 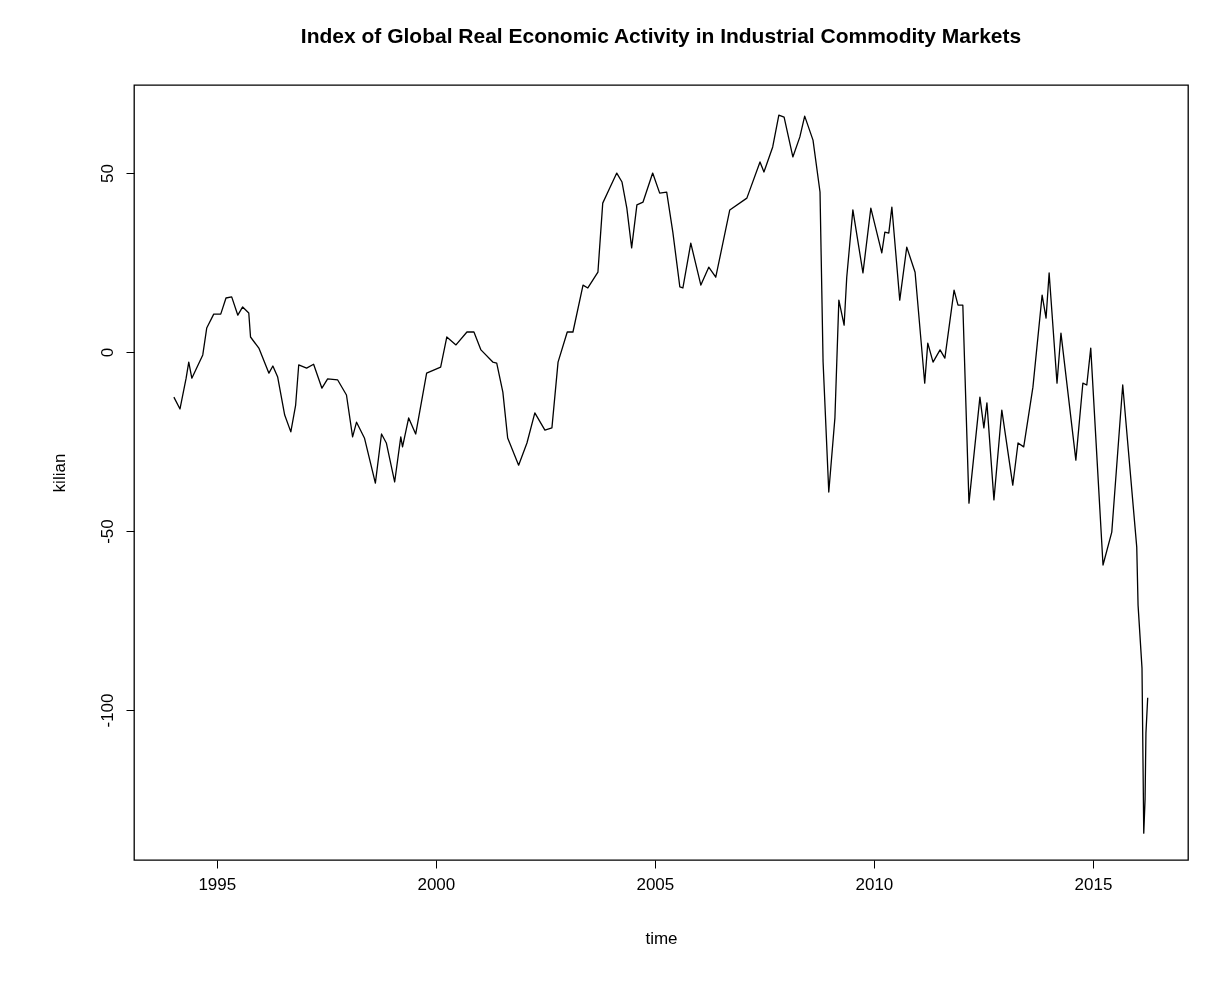 I want to click on y-tick-label: -100, so click(x=107, y=710).